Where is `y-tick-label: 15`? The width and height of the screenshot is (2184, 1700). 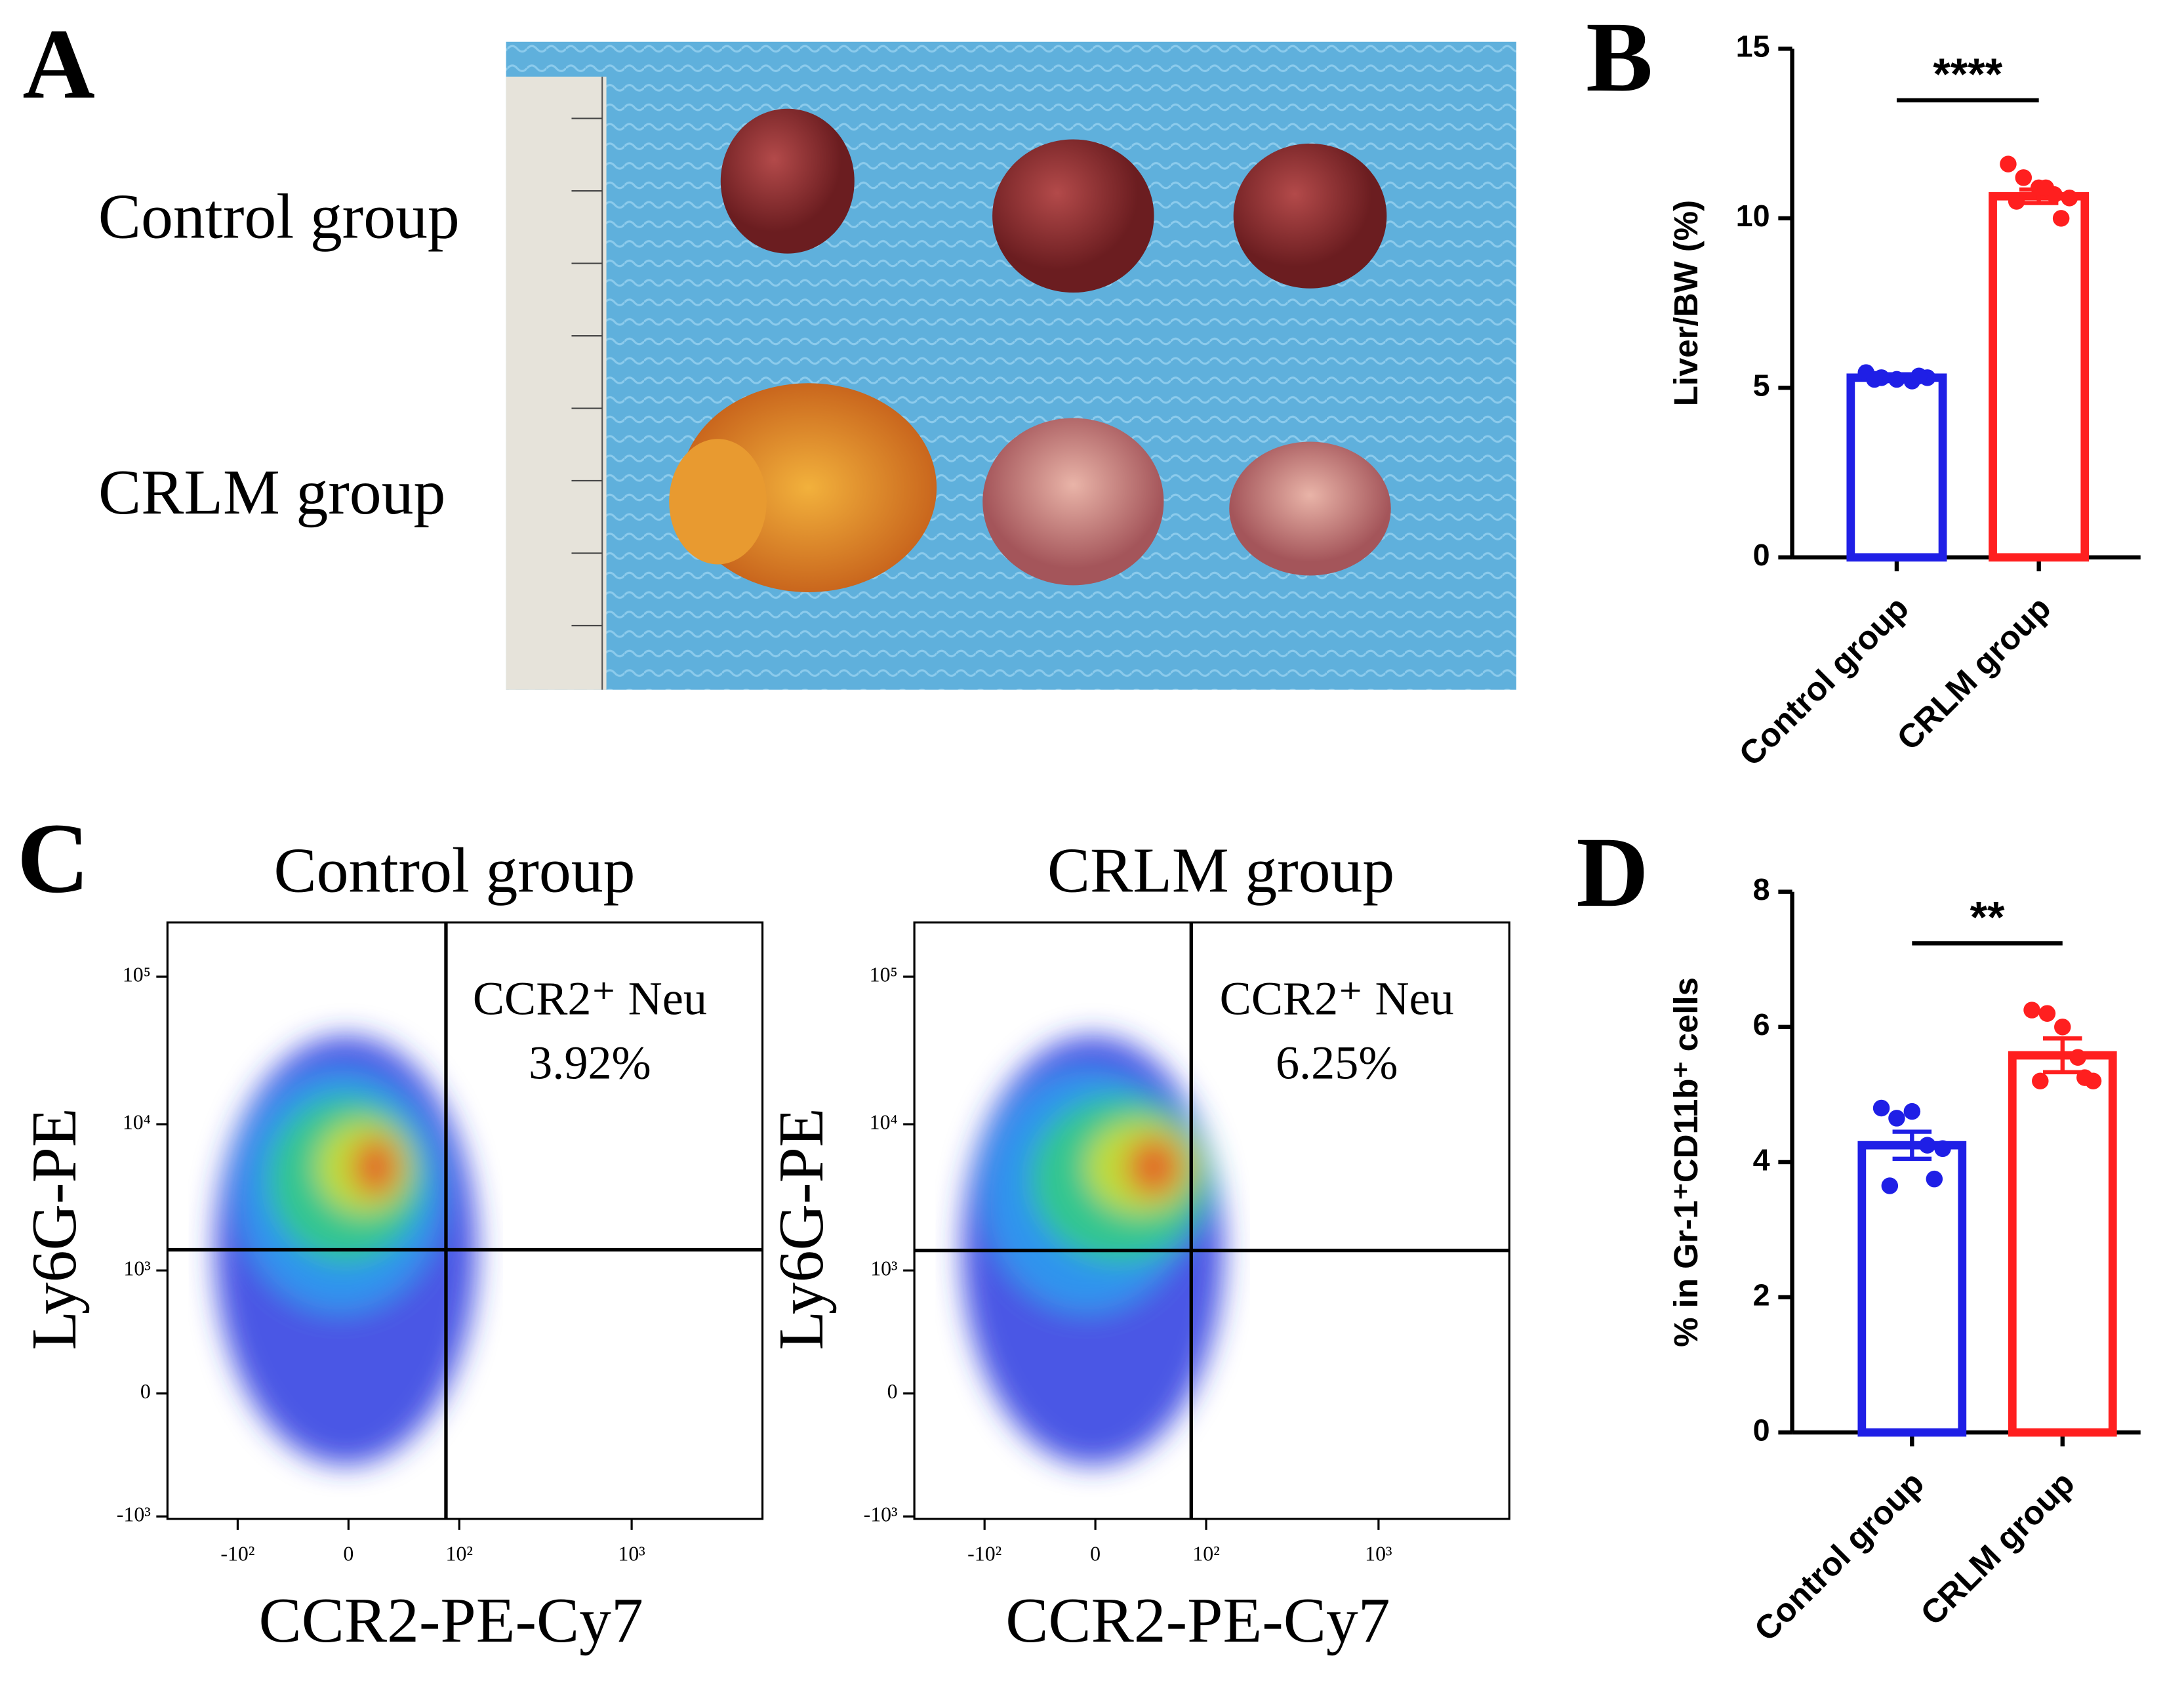
y-tick-label: 15 is located at coordinates (1753, 47).